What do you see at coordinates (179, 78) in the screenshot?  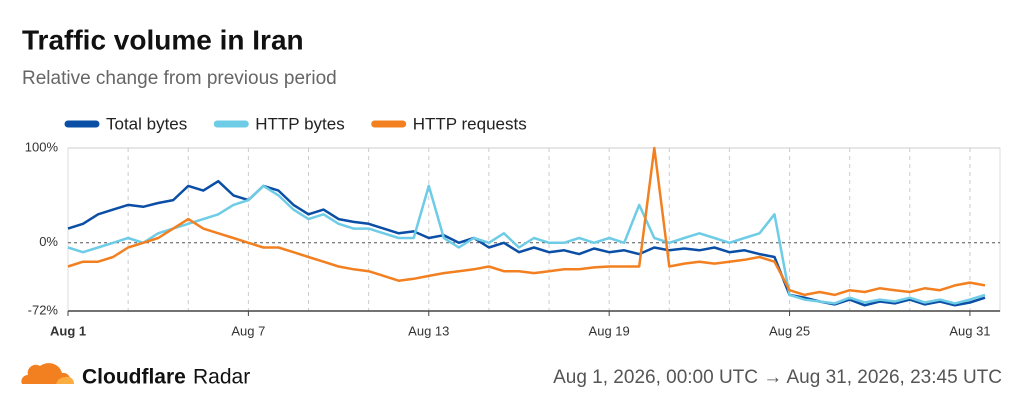 I see `chart-subtitle: Relative change from previous period` at bounding box center [179, 78].